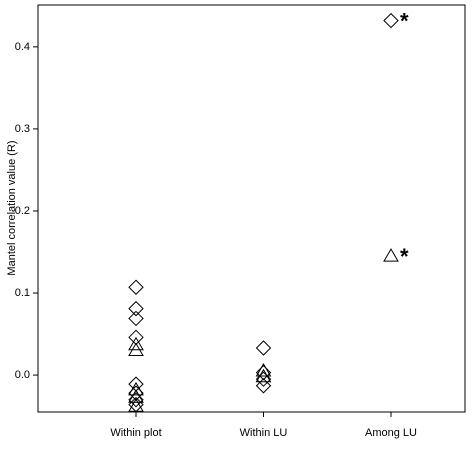  Describe the element at coordinates (22, 129) in the screenshot. I see `y-tick-label: 0.3` at that location.